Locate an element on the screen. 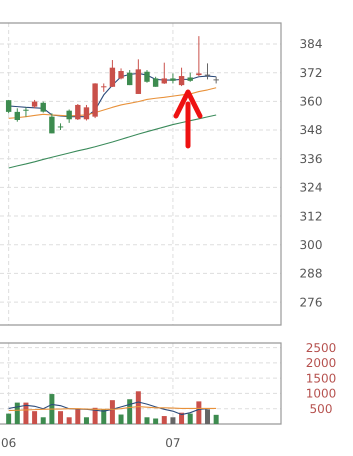 This screenshot has width=353, height=456. x-tick-label: 07 is located at coordinates (173, 443).